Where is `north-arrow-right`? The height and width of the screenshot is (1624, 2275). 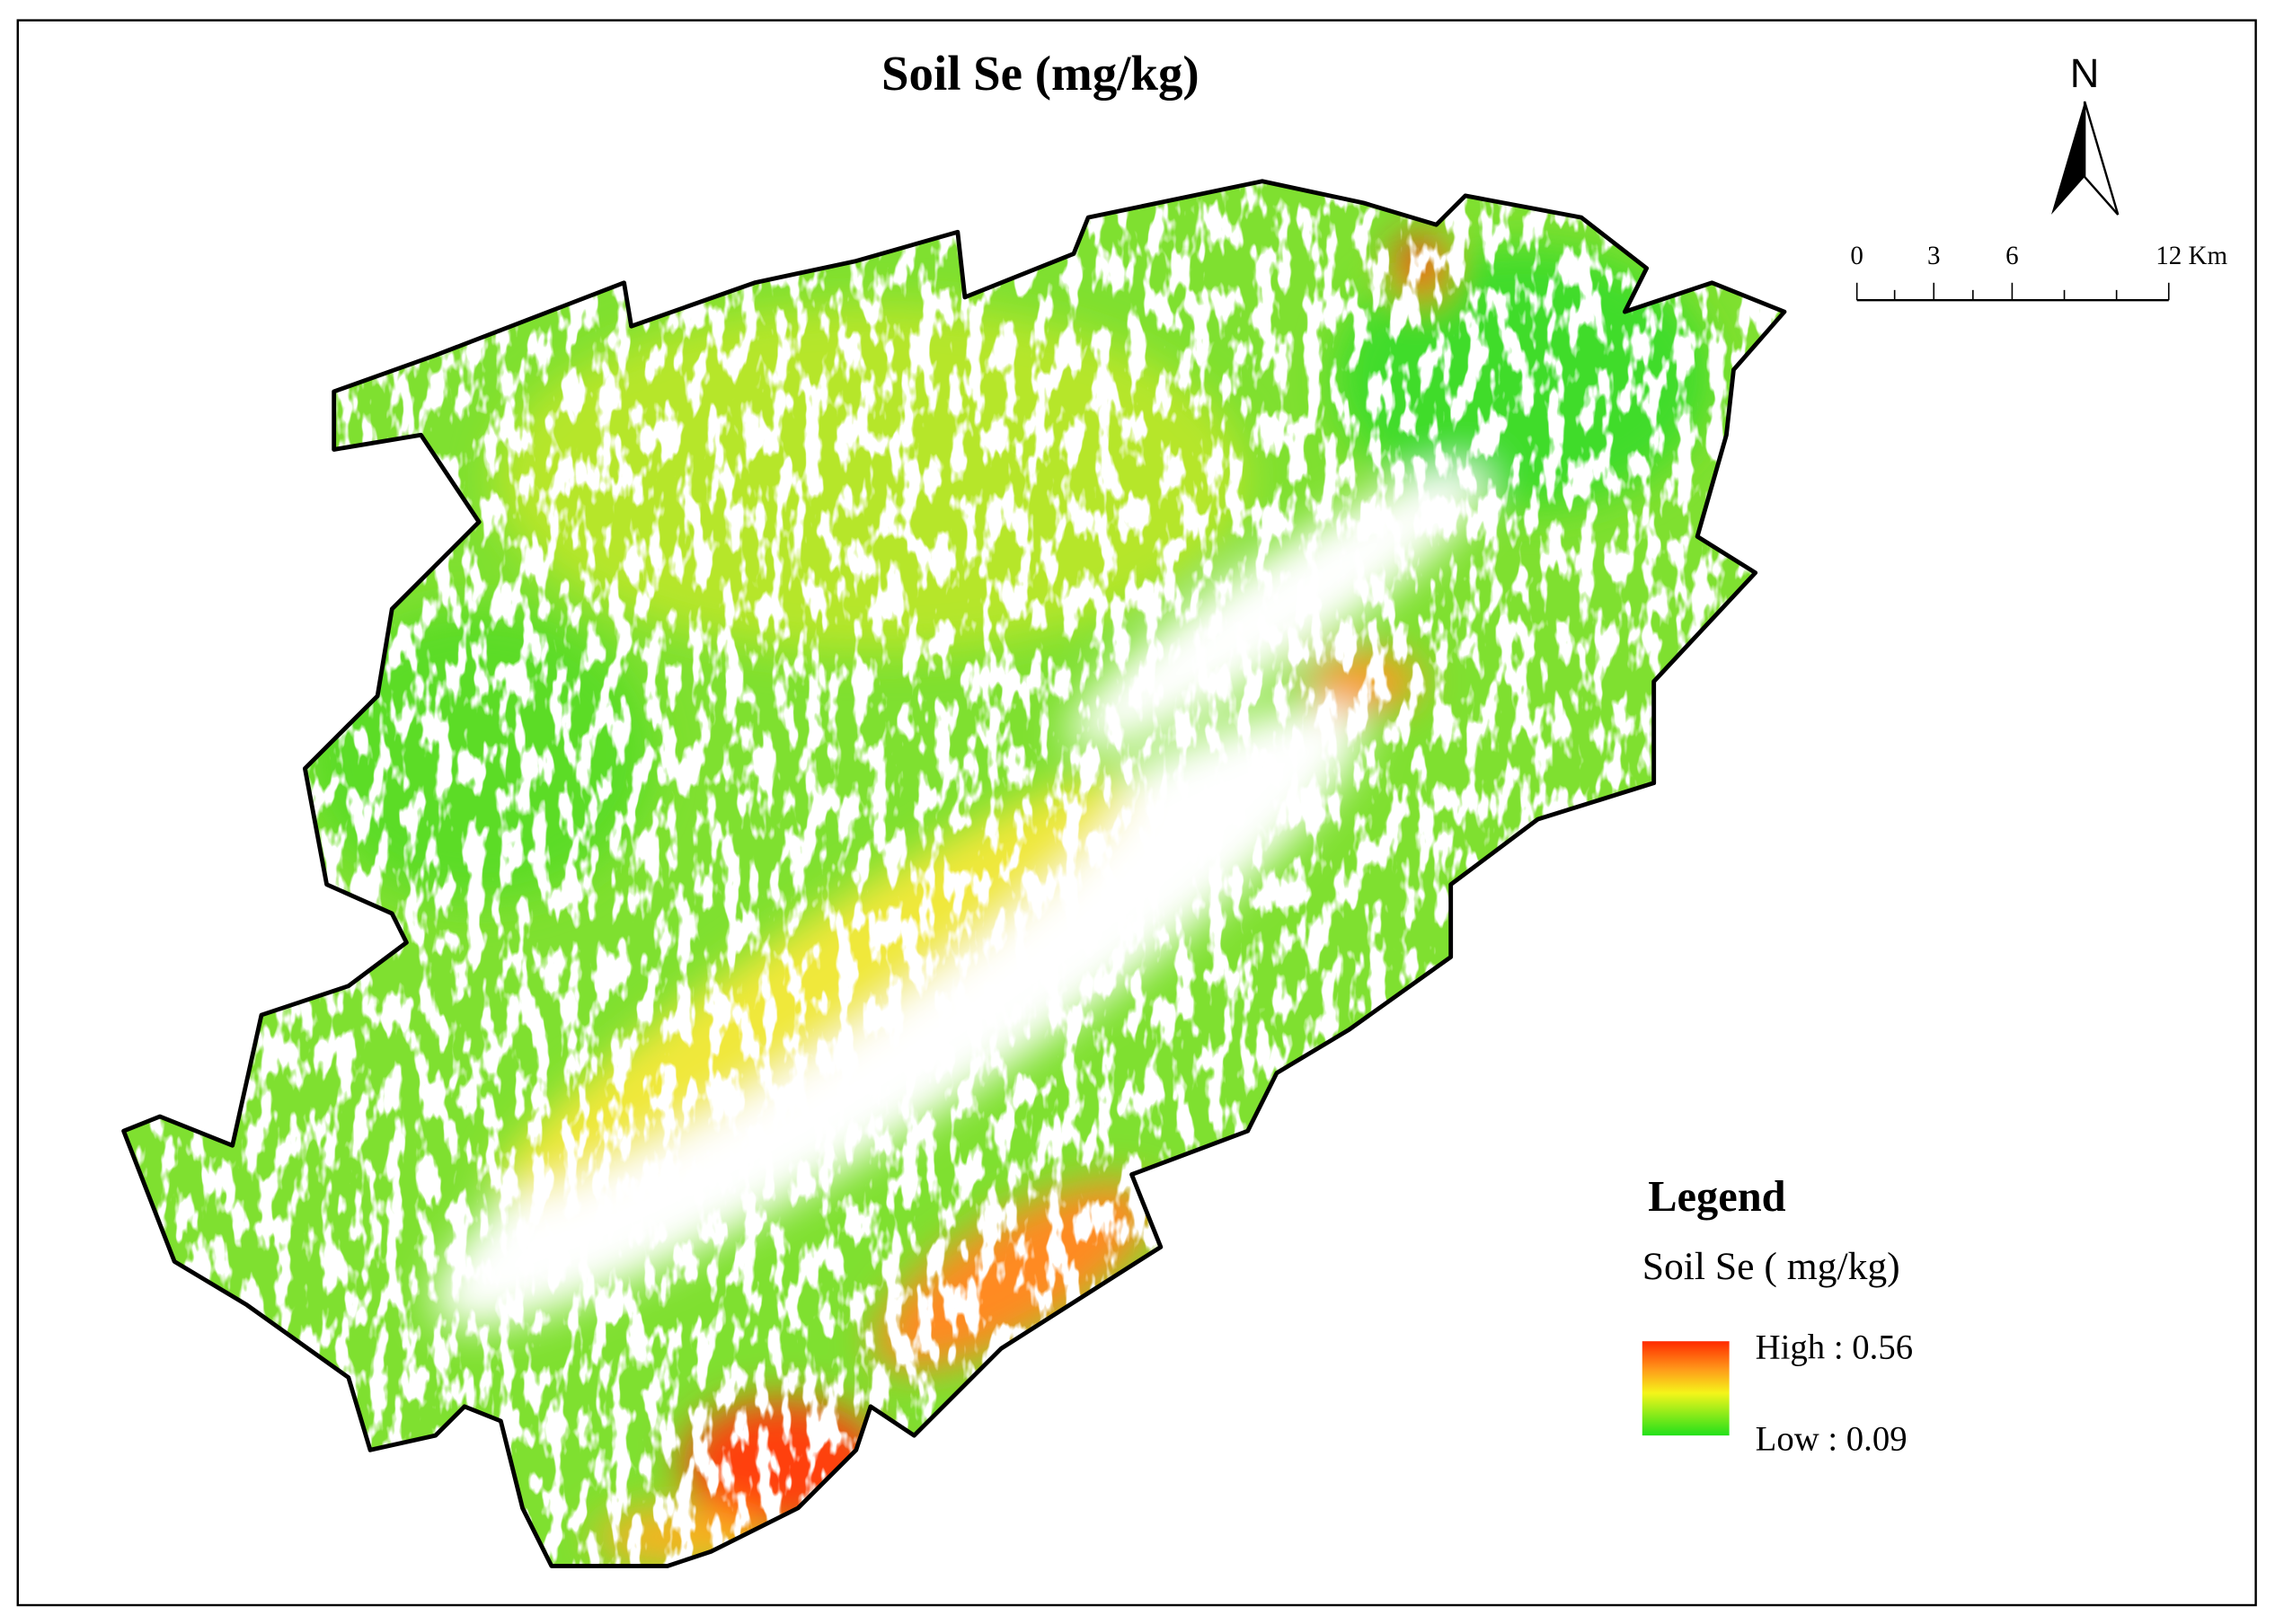
north-arrow-right is located at coordinates (2101, 158).